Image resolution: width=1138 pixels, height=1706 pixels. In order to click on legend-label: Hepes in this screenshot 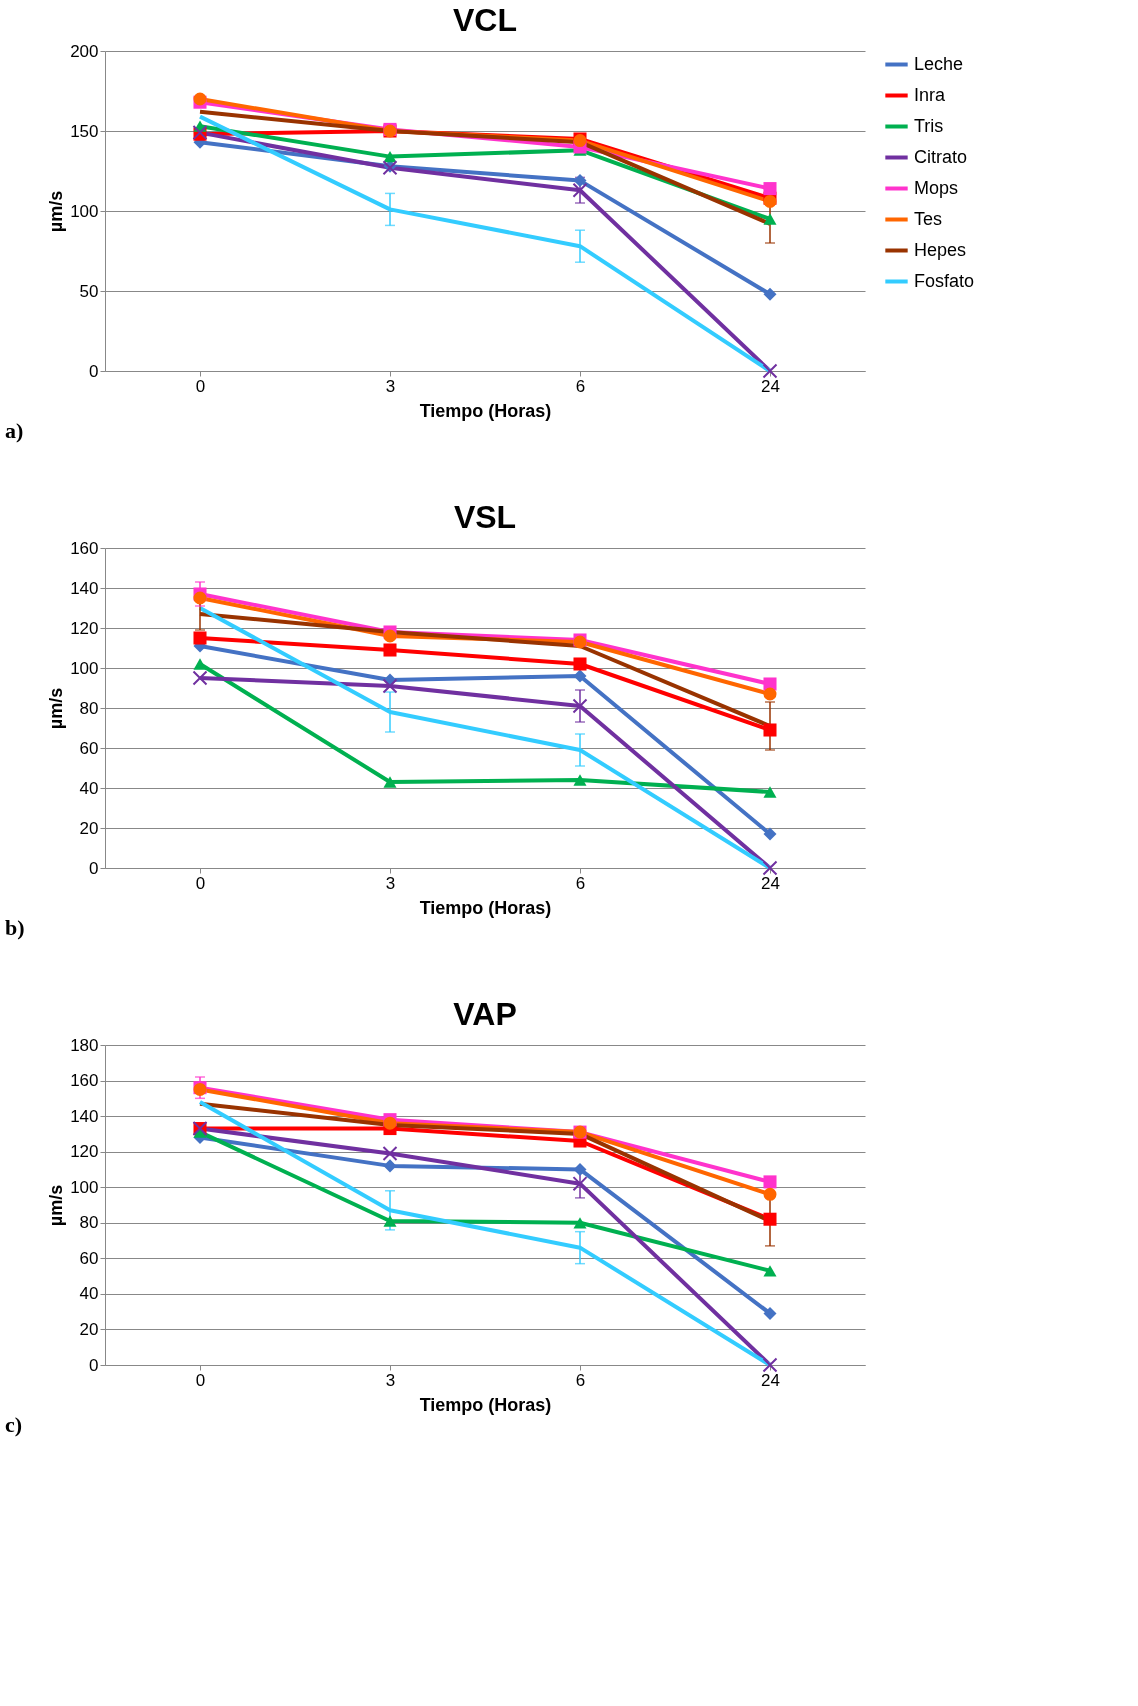, I will do `click(940, 249)`.